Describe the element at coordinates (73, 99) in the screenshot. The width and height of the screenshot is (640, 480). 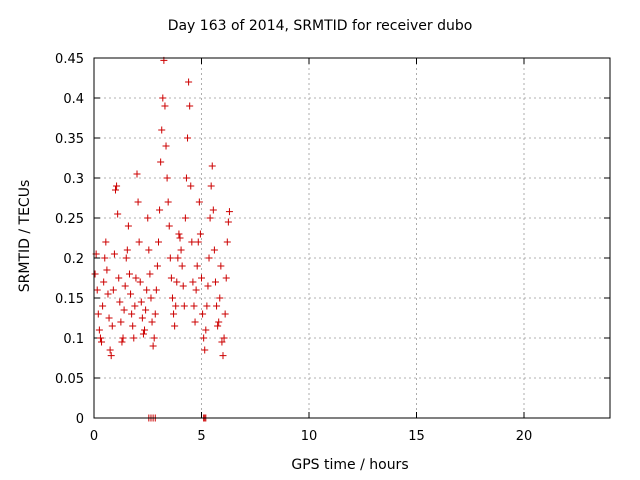
I see `y-tick-label: 0.4` at that location.